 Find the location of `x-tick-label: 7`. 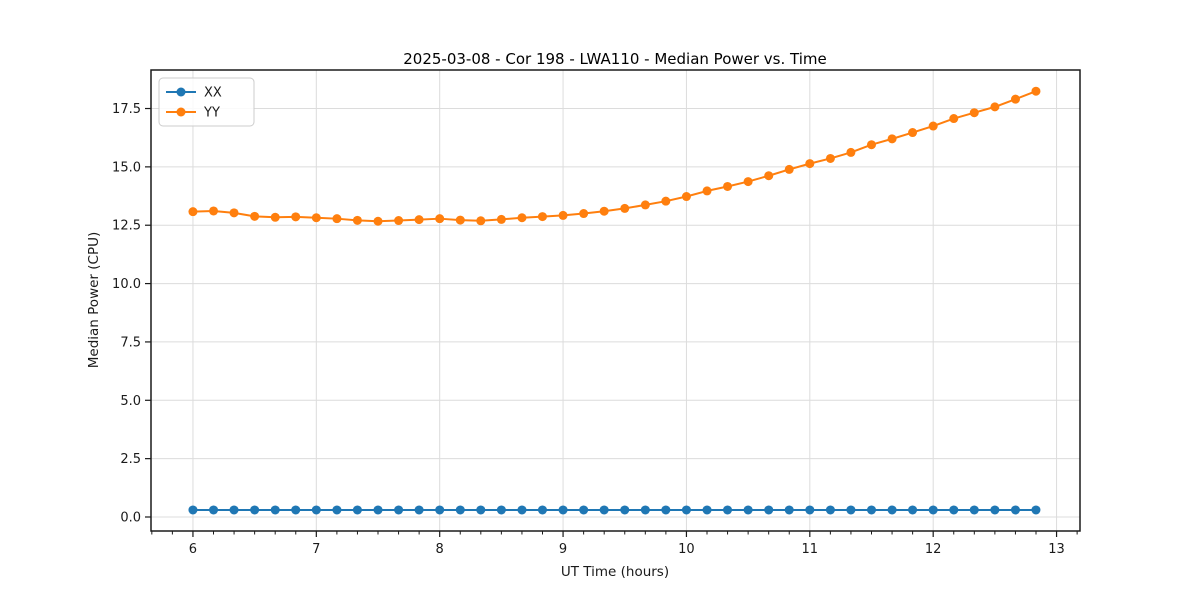

x-tick-label: 7 is located at coordinates (316, 549).